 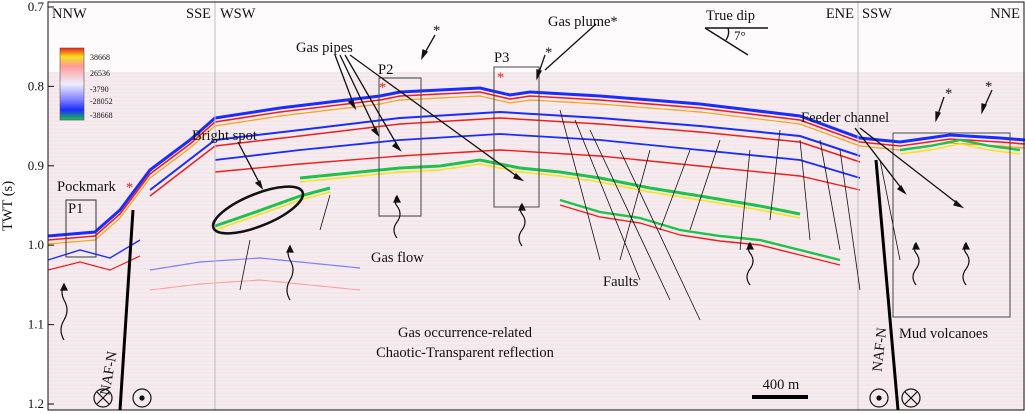 What do you see at coordinates (87, 187) in the screenshot?
I see `pockmark-label: Pockmark` at bounding box center [87, 187].